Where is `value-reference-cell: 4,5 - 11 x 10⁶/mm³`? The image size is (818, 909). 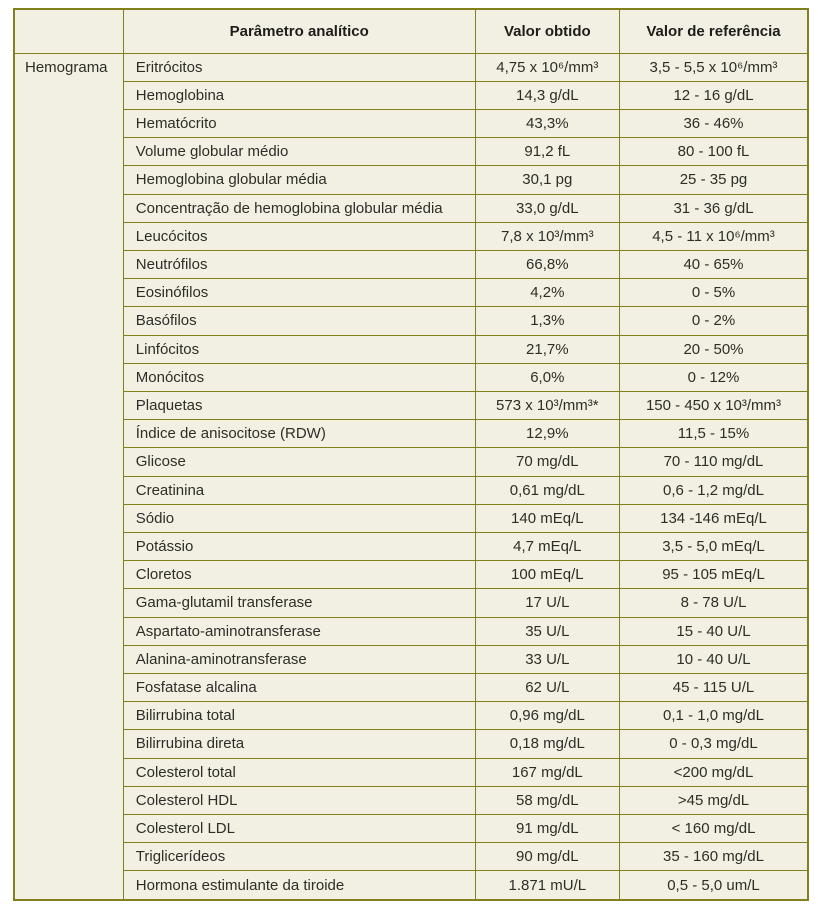
value-reference-cell: 4,5 - 11 x 10⁶/mm³ is located at coordinates (713, 236).